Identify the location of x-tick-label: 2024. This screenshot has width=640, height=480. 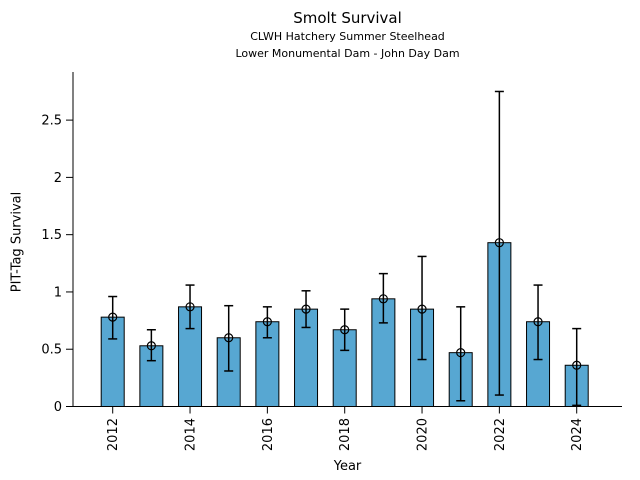
(577, 434).